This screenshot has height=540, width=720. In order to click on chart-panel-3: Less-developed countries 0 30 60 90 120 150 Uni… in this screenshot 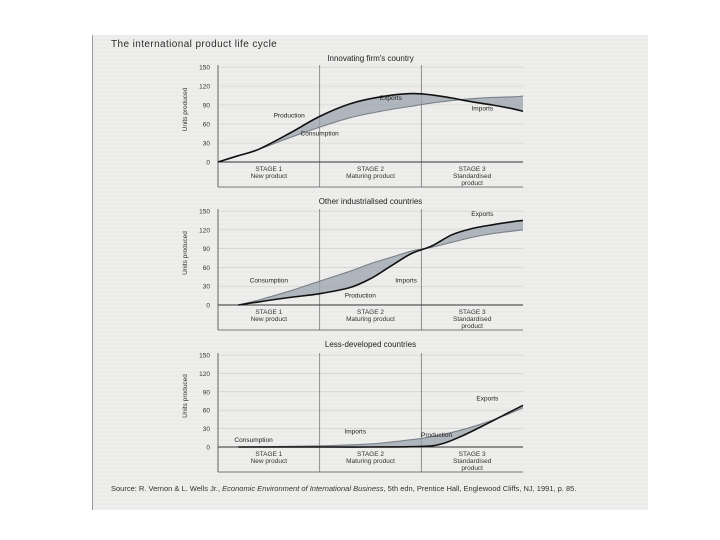, I will do `click(353, 406)`.